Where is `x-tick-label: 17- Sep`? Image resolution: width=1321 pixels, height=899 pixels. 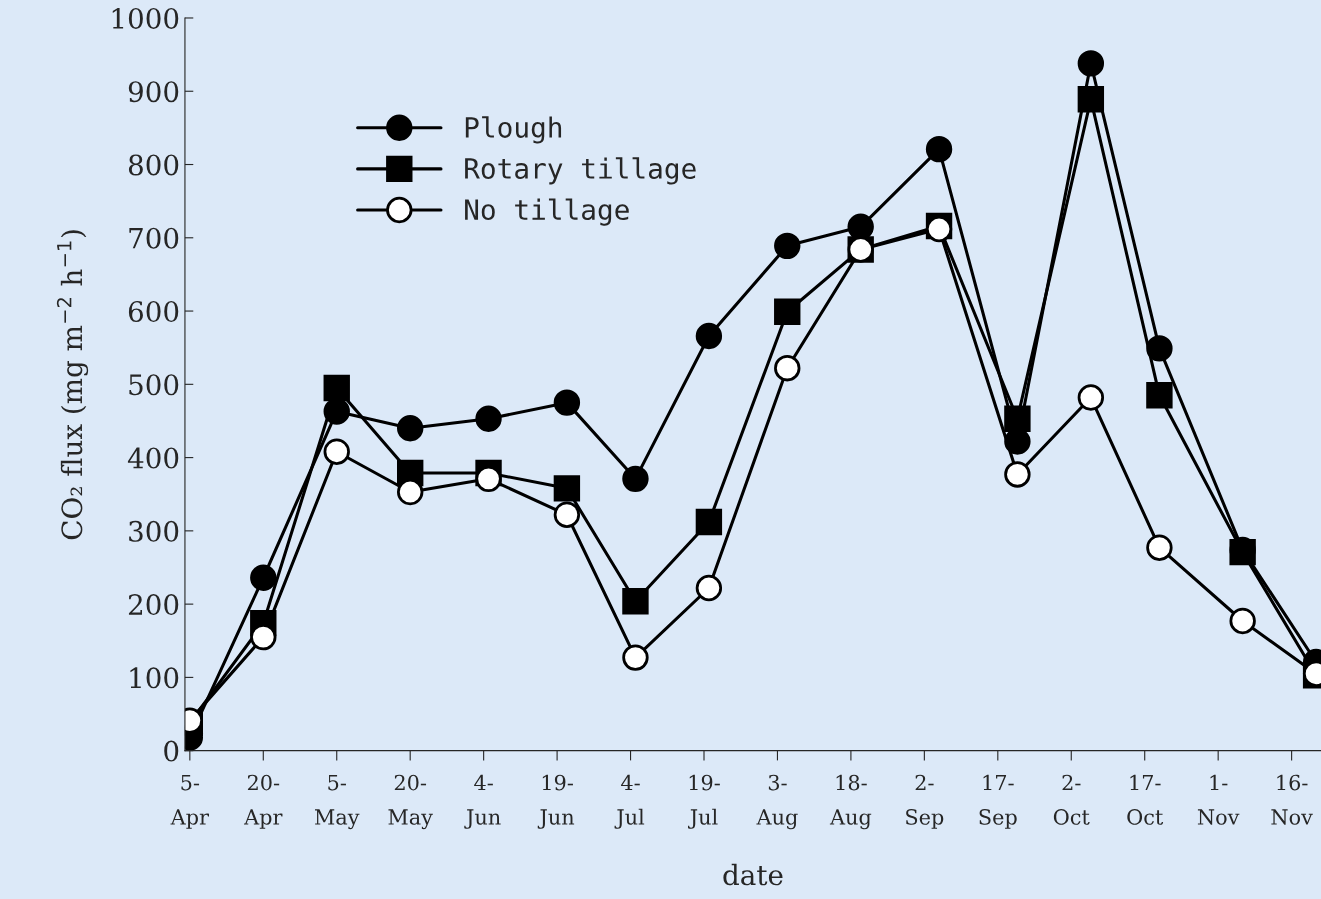 x-tick-label: 17- Sep is located at coordinates (998, 801).